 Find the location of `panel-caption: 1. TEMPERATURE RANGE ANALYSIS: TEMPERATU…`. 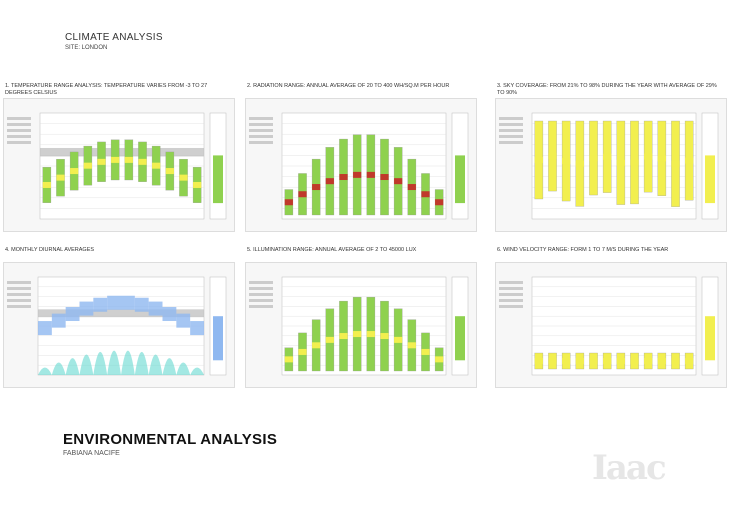

panel-caption: 1. TEMPERATURE RANGE ANALYSIS: TEMPERATU… is located at coordinates (106, 89).